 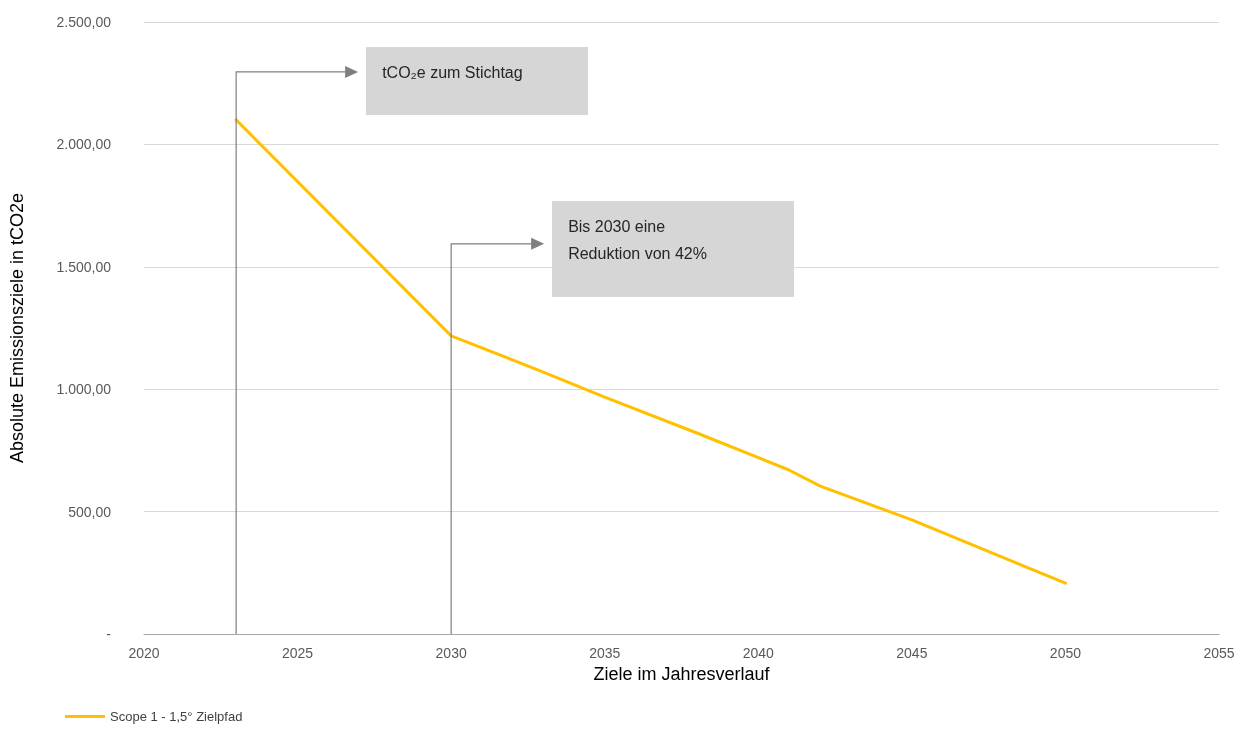 What do you see at coordinates (682, 673) in the screenshot?
I see `x-axis-title: Ziele im Jahresverlauf` at bounding box center [682, 673].